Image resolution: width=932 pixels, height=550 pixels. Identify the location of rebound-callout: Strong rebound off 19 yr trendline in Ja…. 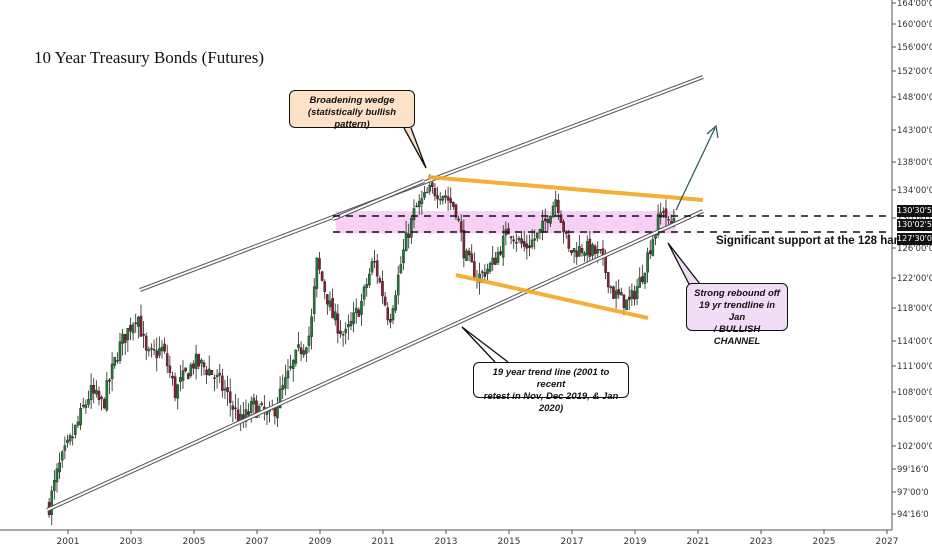
(737, 315).